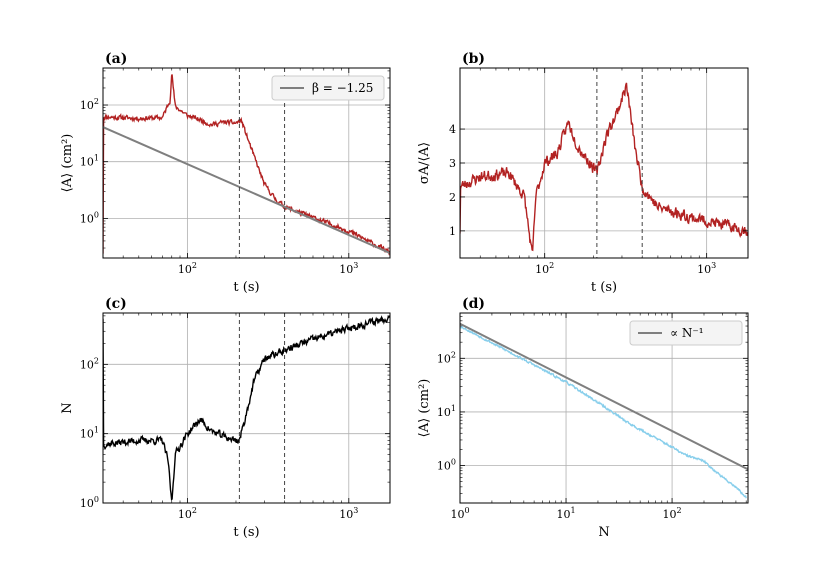 Image resolution: width=830 pixels, height=575 pixels. I want to click on panel-label: (d), so click(473, 304).